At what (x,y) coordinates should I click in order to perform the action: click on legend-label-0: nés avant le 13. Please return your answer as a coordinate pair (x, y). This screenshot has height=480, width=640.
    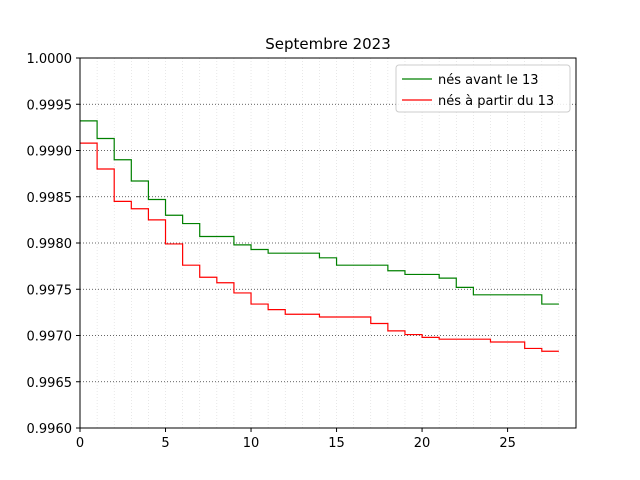
    Looking at the image, I should click on (488, 80).